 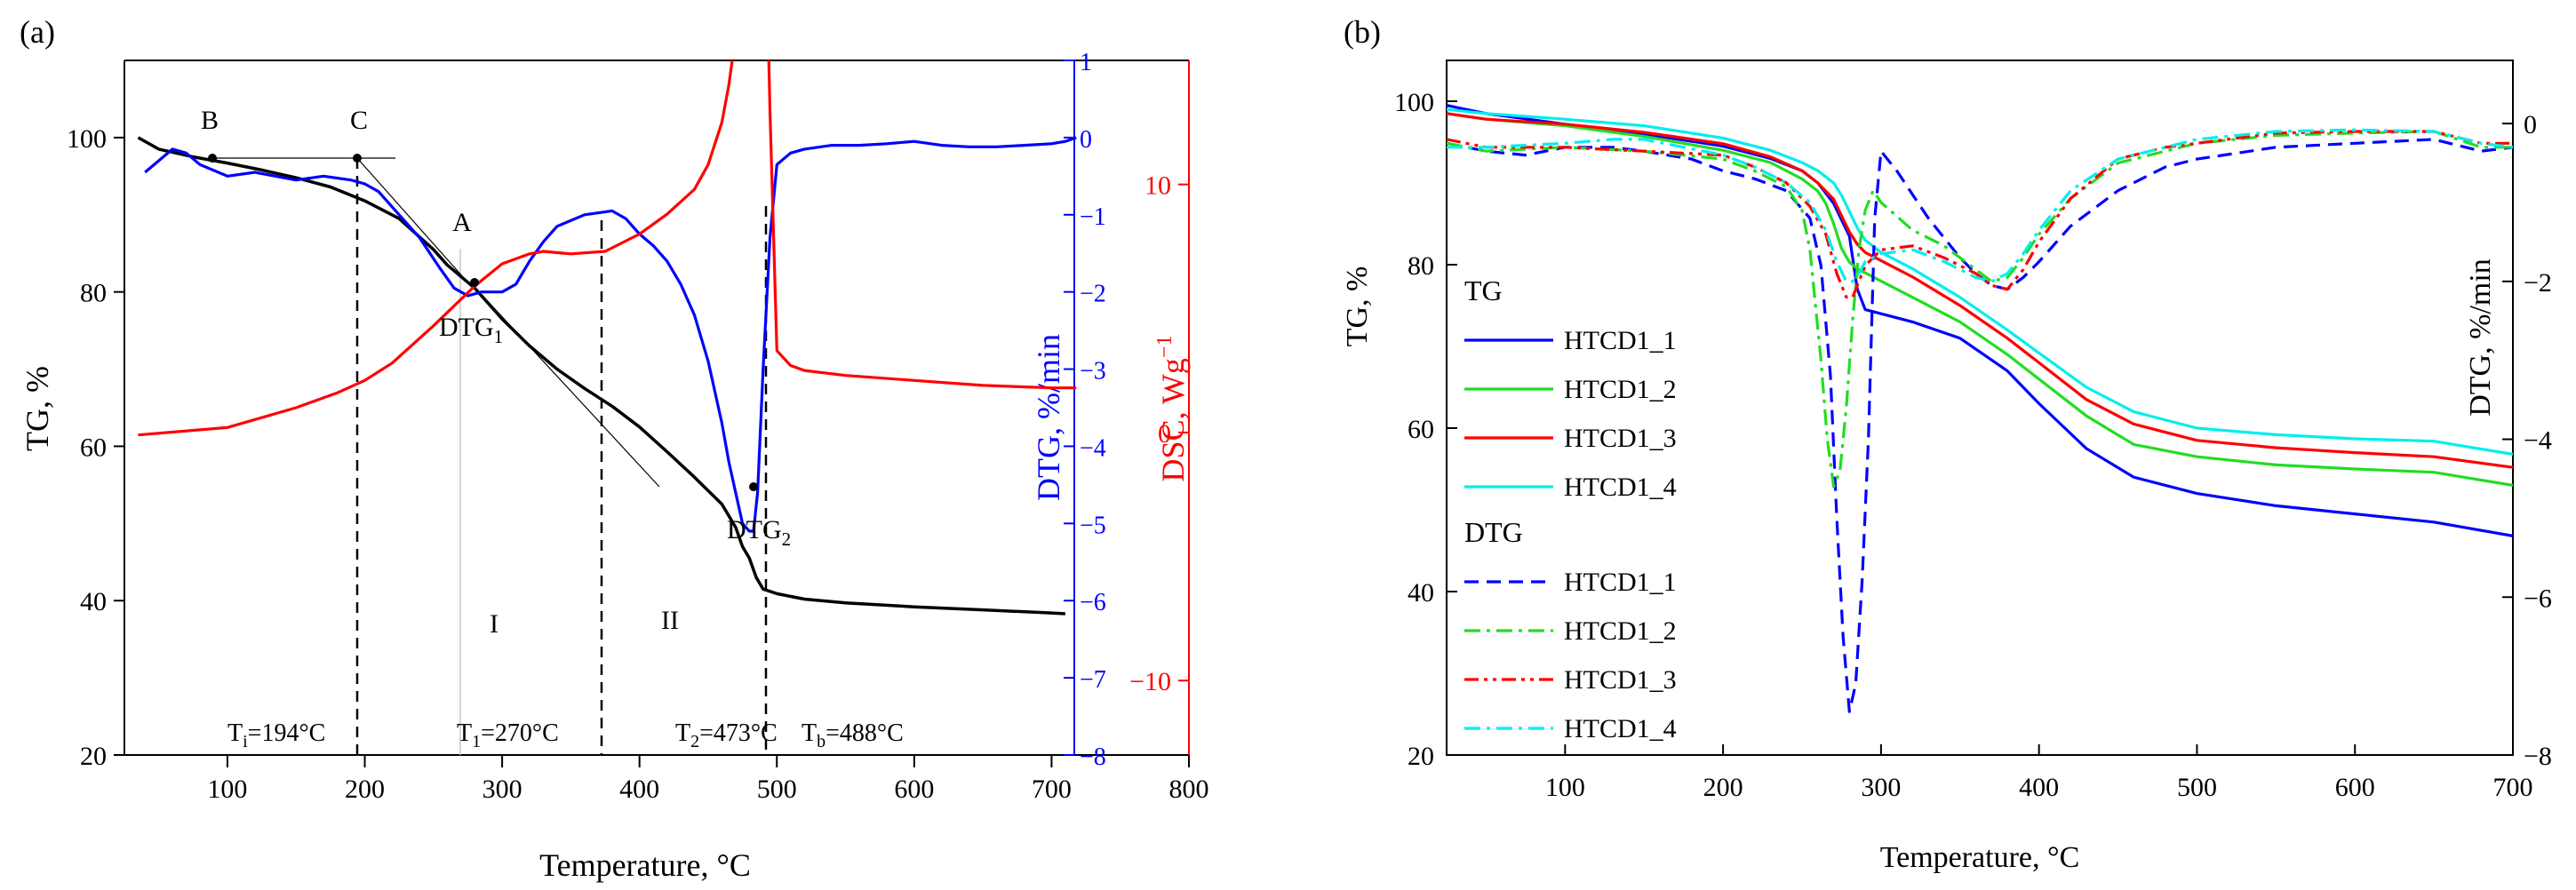 What do you see at coordinates (1093, 680) in the screenshot?
I see `dtg-tick-label: −7` at bounding box center [1093, 680].